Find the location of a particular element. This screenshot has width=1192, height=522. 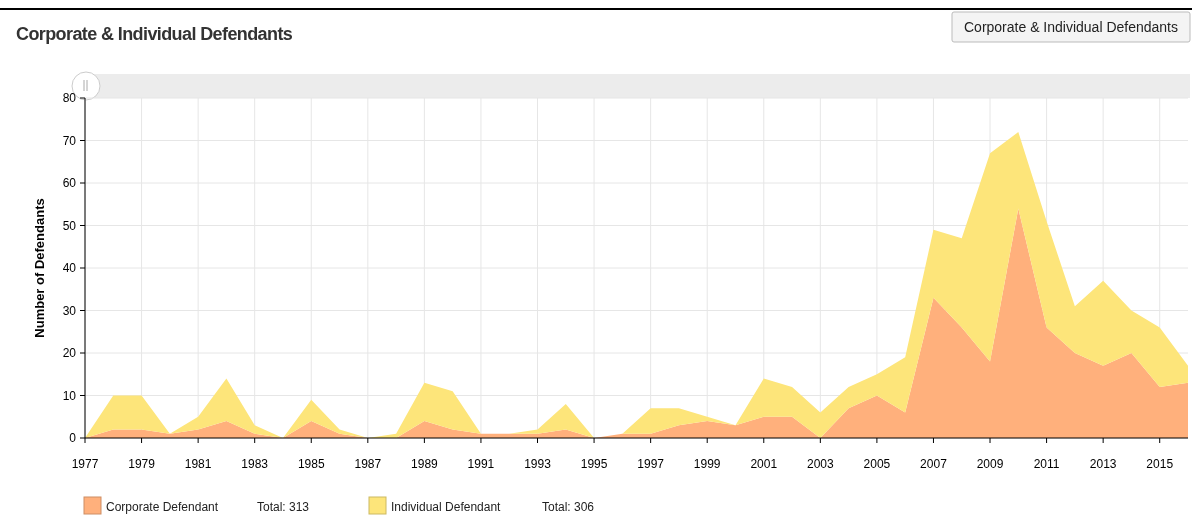

x-tick-label: 2015 is located at coordinates (1160, 464).